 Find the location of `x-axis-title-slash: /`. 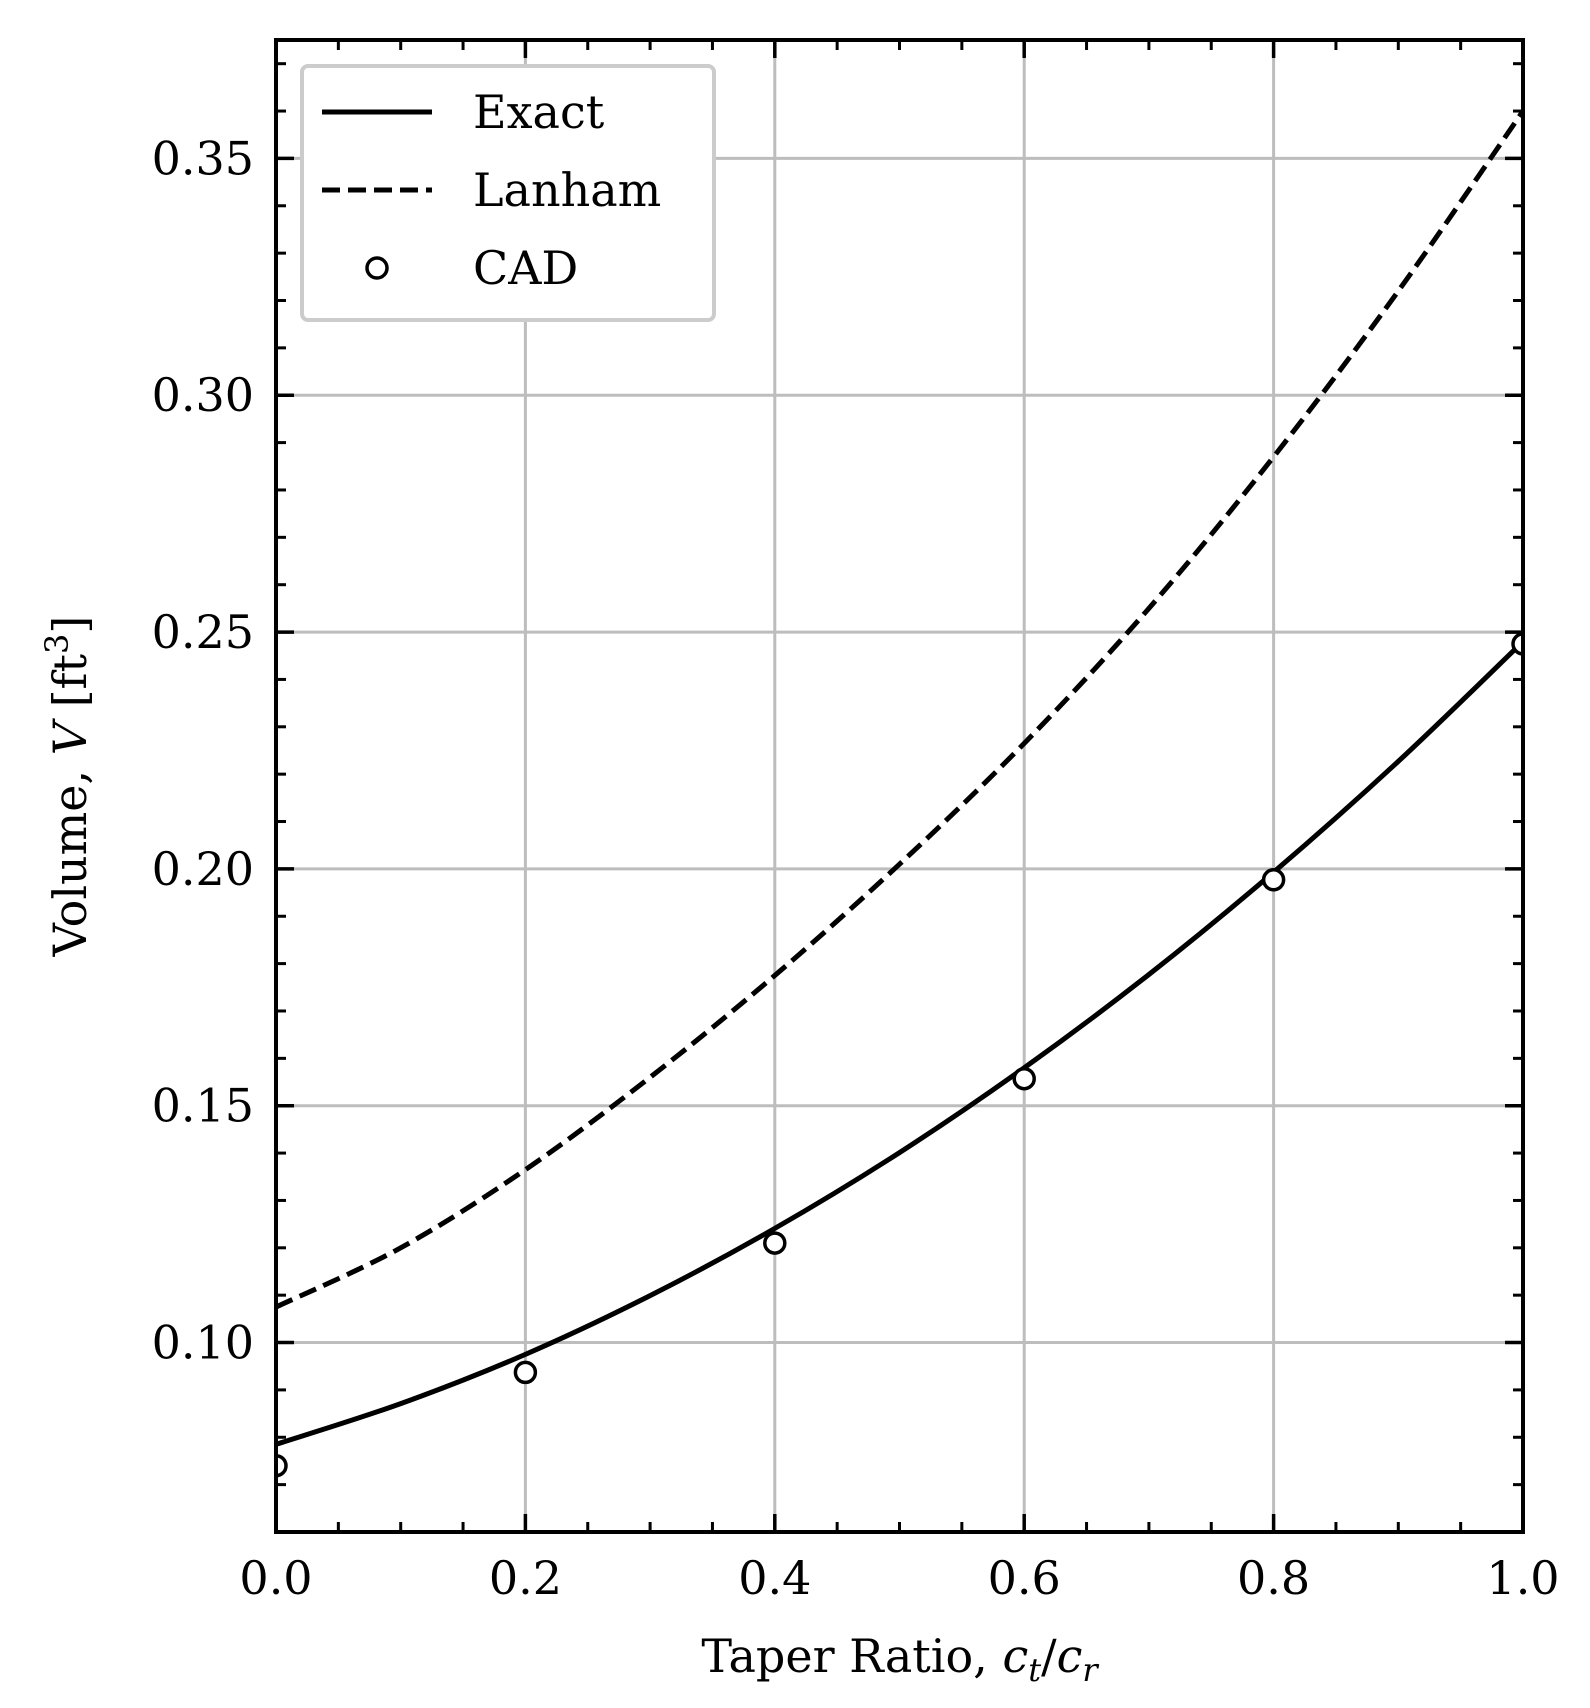

x-axis-title-slash: / is located at coordinates (1049, 1656).